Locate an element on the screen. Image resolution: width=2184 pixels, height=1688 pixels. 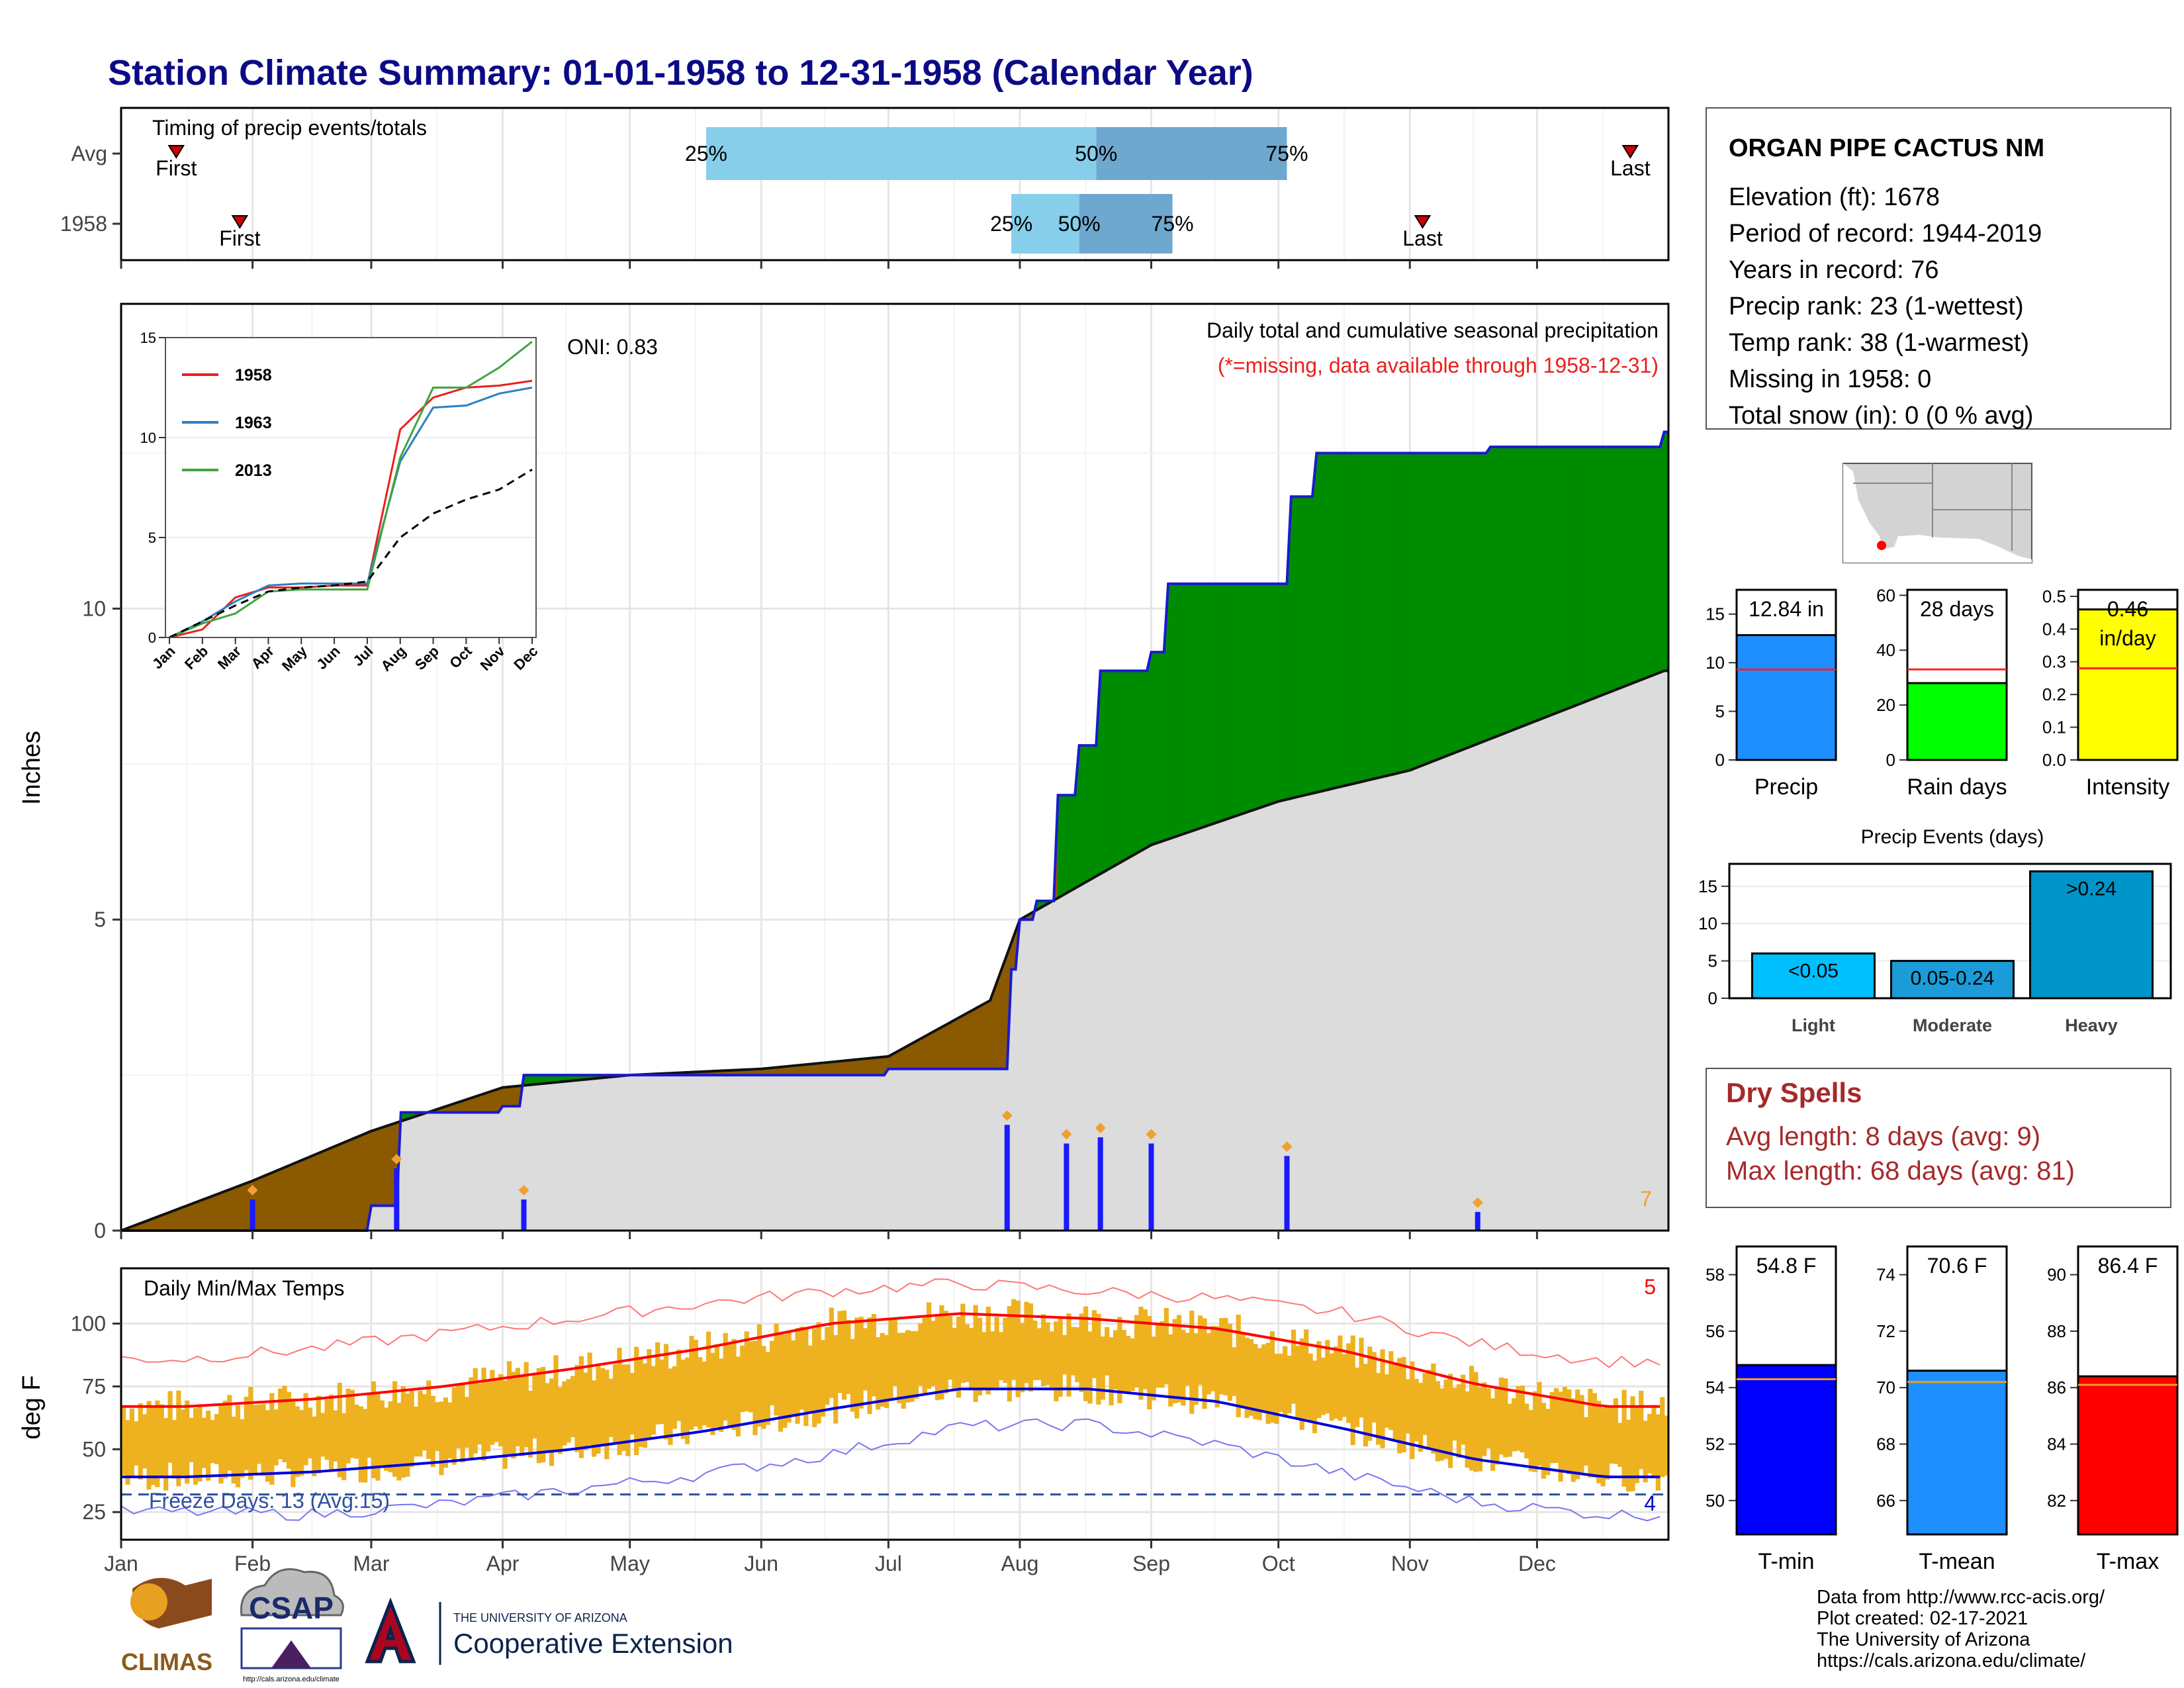
temp-t-max-ytick-label: 88 is located at coordinates (2056, 1331).